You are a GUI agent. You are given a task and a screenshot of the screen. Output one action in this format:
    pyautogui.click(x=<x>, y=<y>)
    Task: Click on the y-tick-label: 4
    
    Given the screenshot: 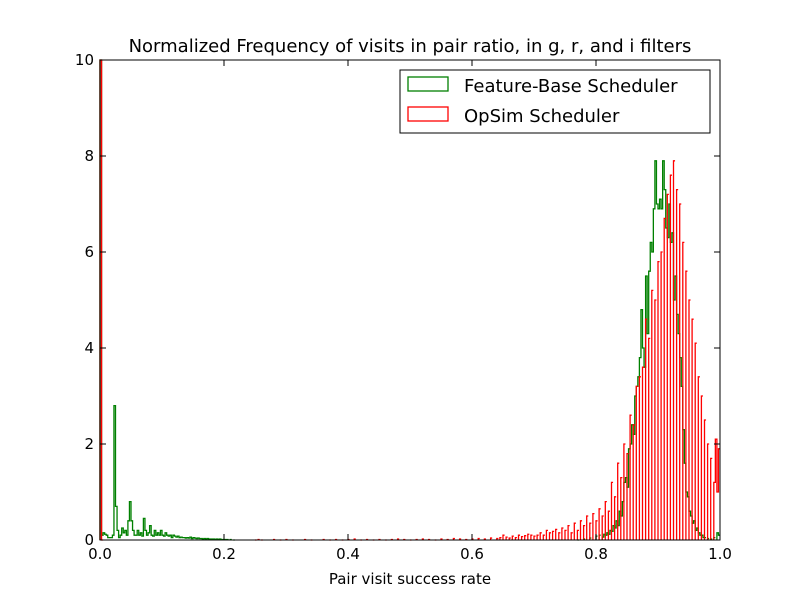 What is the action you would take?
    pyautogui.click(x=89, y=348)
    